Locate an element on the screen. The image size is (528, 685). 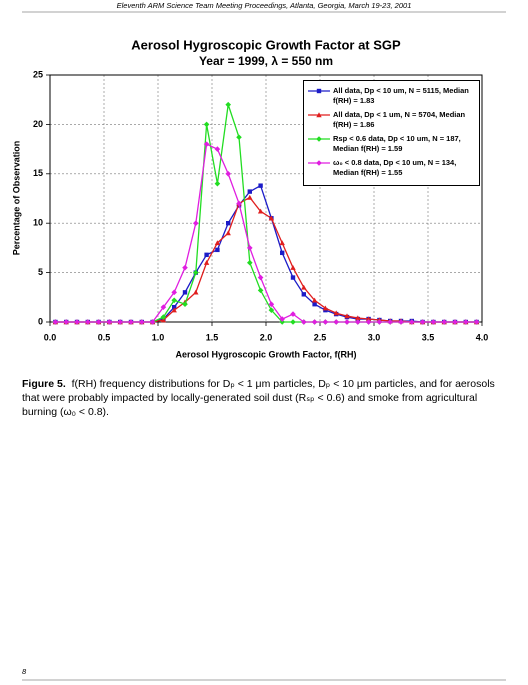
x-tick-label: 3.5 is located at coordinates (428, 337).